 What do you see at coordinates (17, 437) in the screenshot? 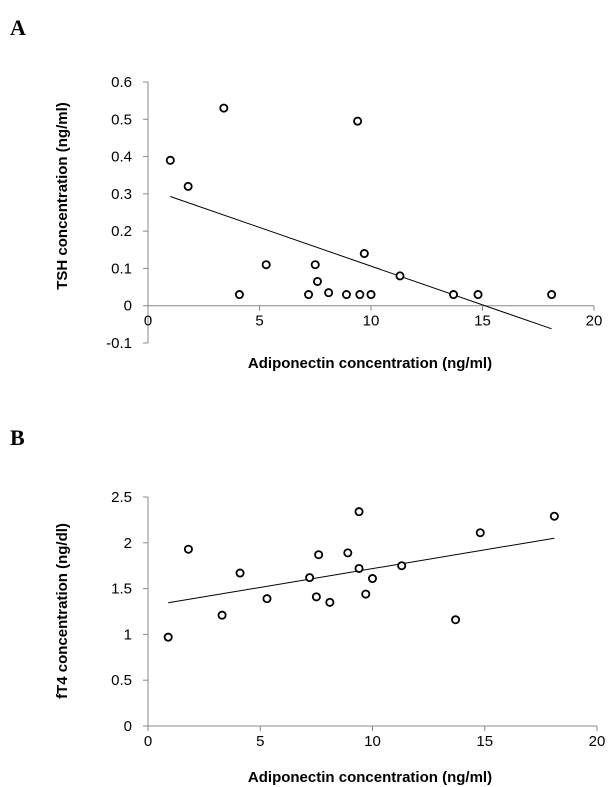
I see `panel-b-label: B` at bounding box center [17, 437].